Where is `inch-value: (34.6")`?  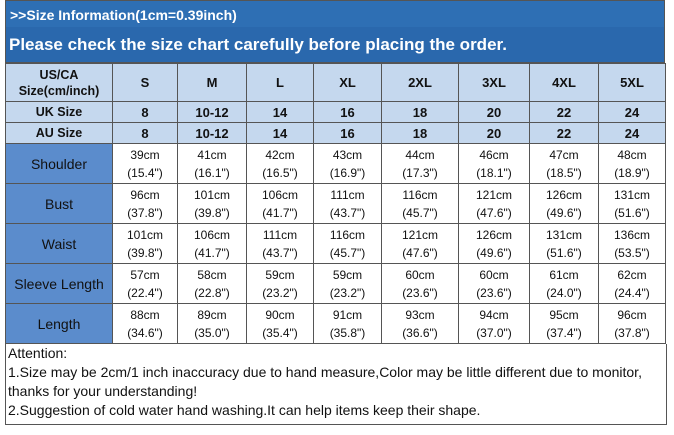 inch-value: (34.6") is located at coordinates (145, 332).